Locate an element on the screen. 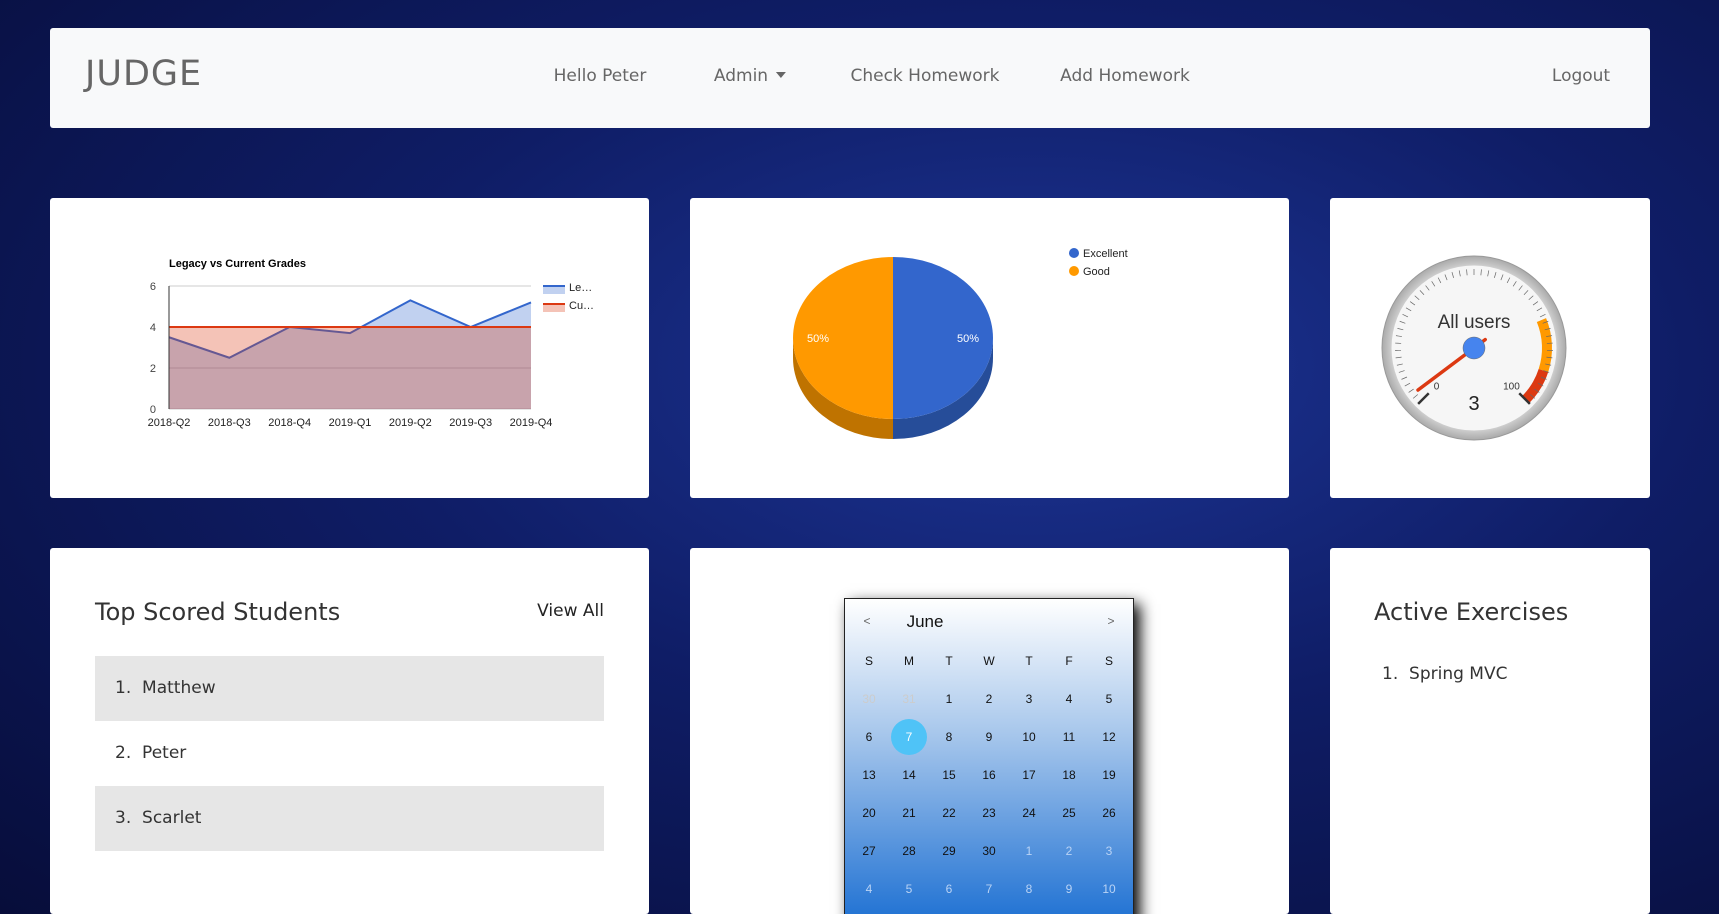 This screenshot has height=914, width=1719. day: 17 is located at coordinates (1029, 775).